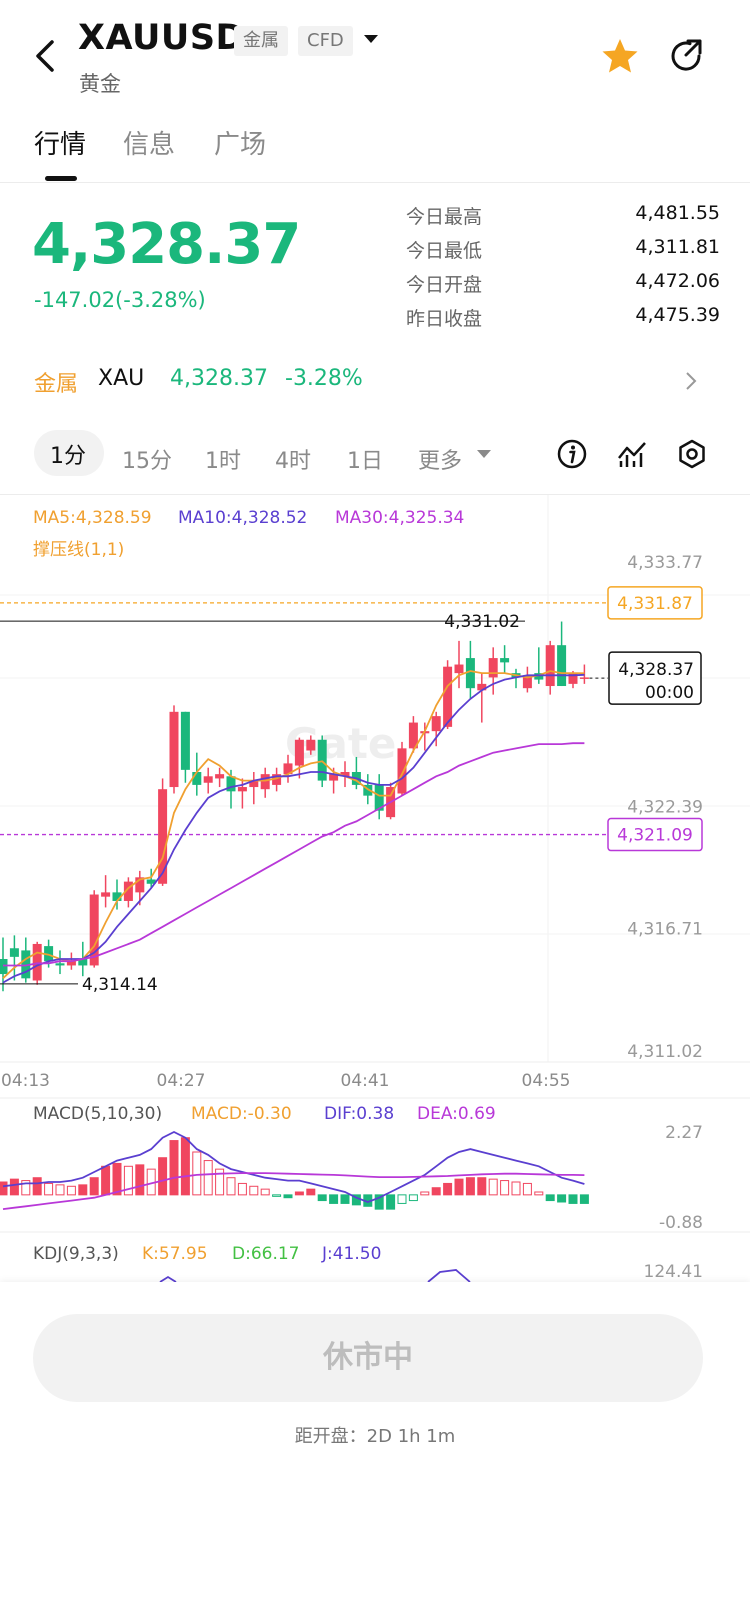 The height and width of the screenshot is (1598, 750). Describe the element at coordinates (665, 1052) in the screenshot. I see `price-axis-label: 4,311.02` at that location.